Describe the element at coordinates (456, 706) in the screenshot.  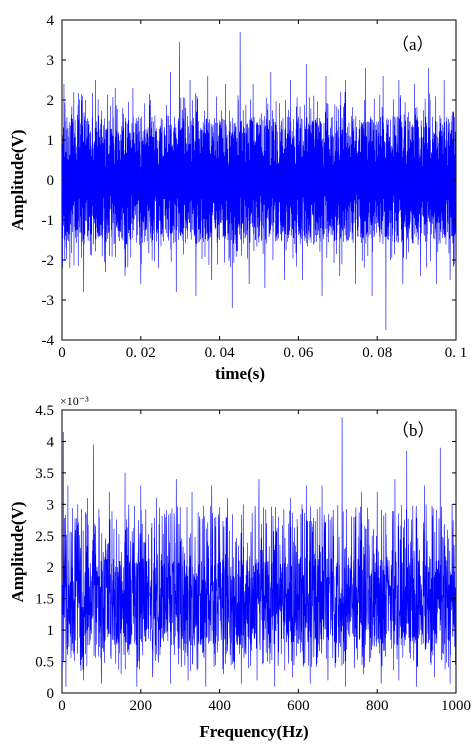
I see `x-tick-label: 1000` at that location.